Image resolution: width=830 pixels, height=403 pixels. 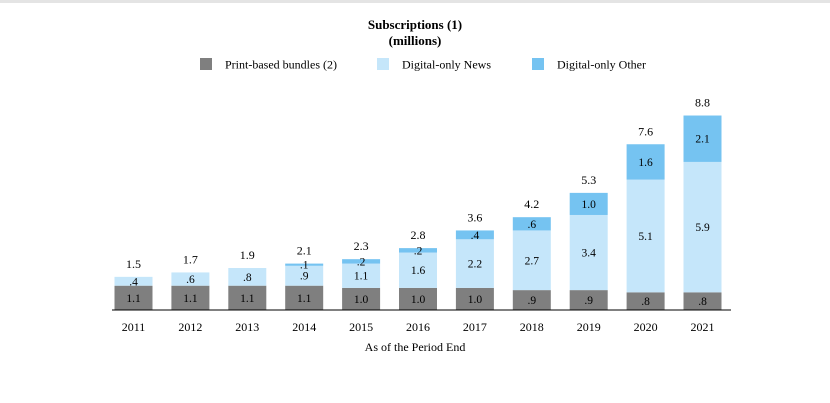 What do you see at coordinates (361, 246) in the screenshot?
I see `total-label-2015: 2.3` at bounding box center [361, 246].